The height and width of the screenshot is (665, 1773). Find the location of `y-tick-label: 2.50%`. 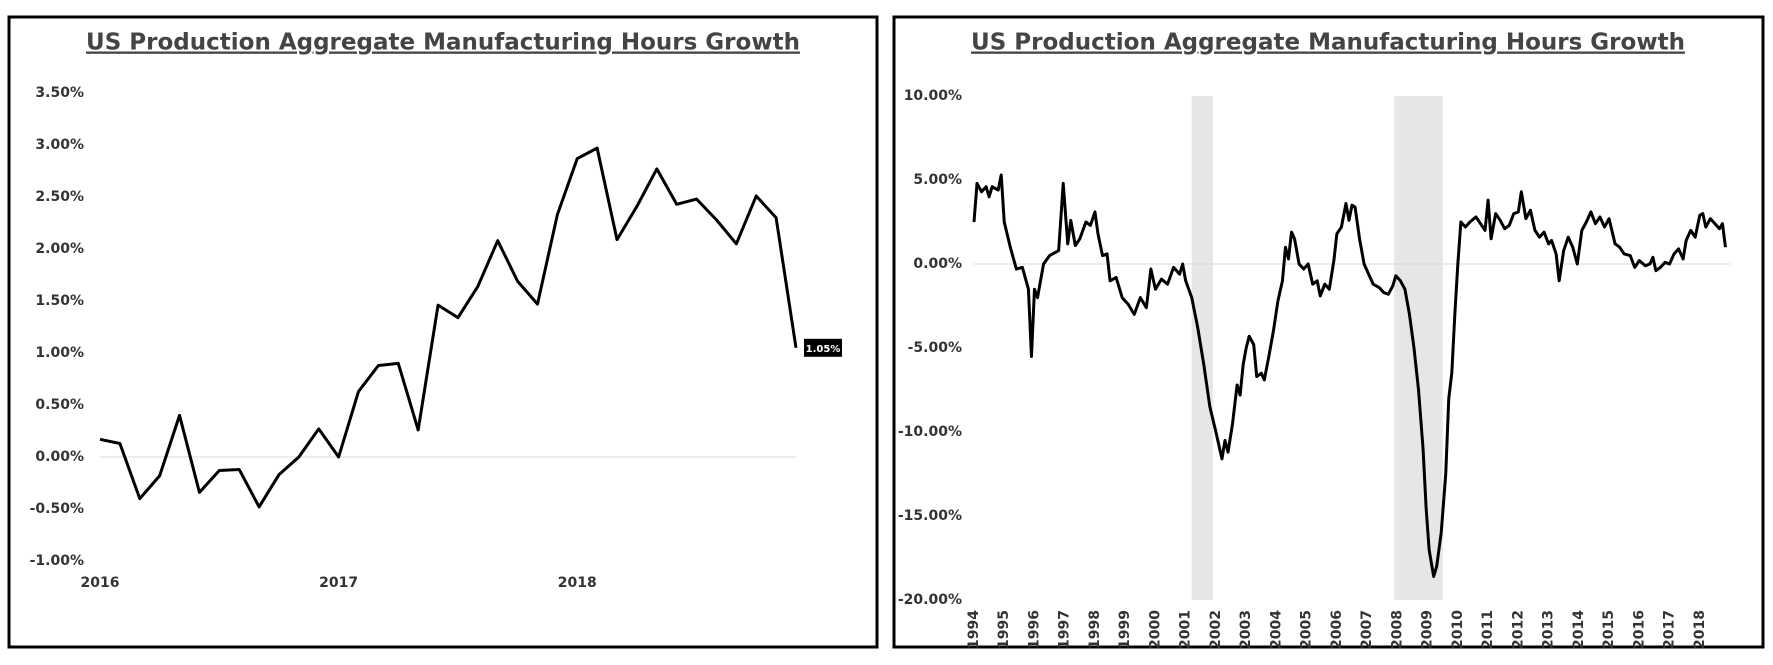

y-tick-label: 2.50% is located at coordinates (59, 197).